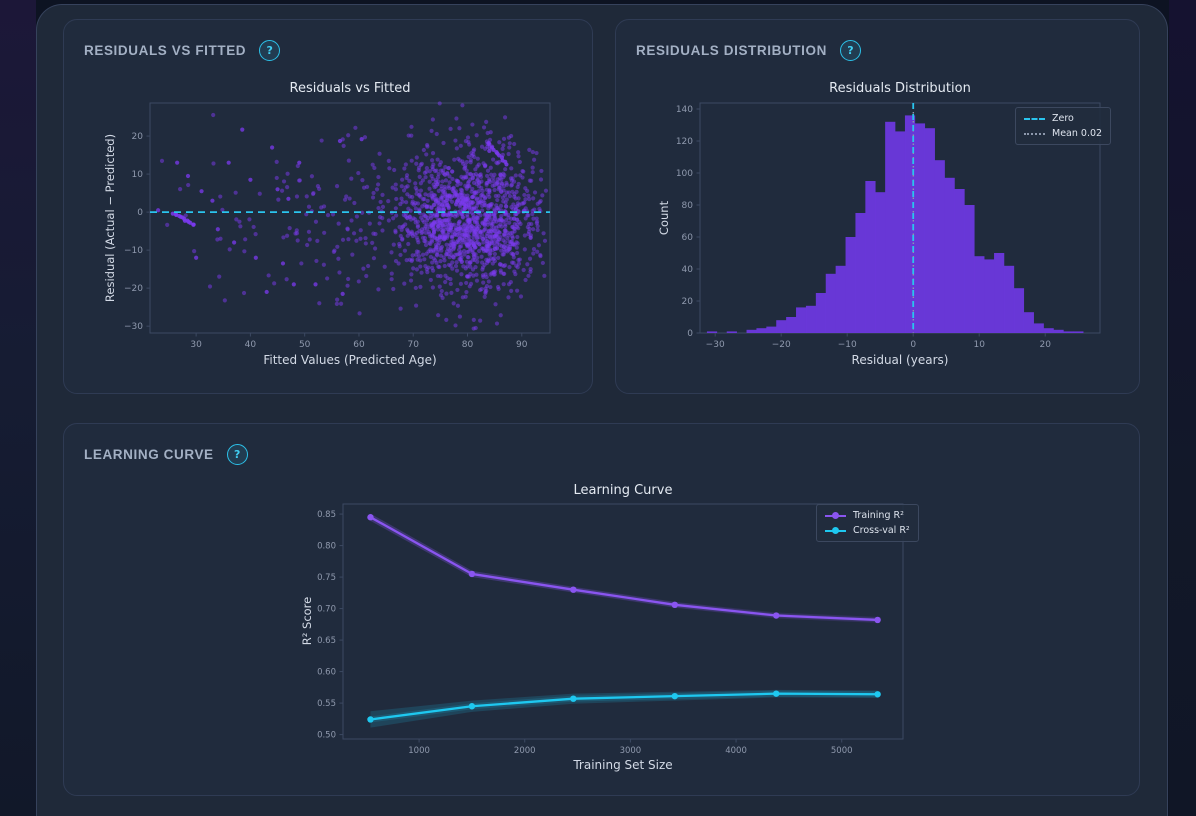 This screenshot has width=1196, height=816. Describe the element at coordinates (165, 50) in the screenshot. I see `panel-title: RESIDUALS VS FITTED` at that location.